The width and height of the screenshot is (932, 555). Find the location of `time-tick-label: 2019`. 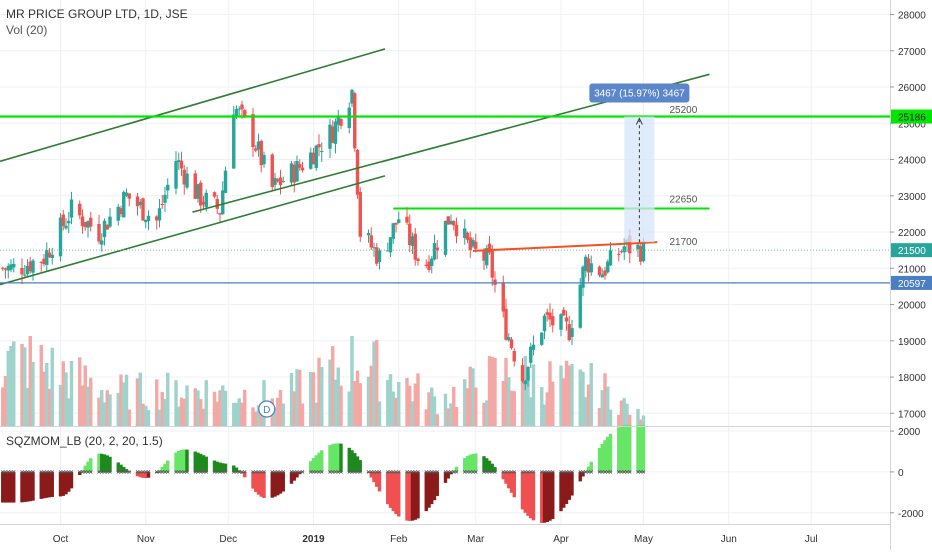

time-tick-label: 2019 is located at coordinates (313, 539).